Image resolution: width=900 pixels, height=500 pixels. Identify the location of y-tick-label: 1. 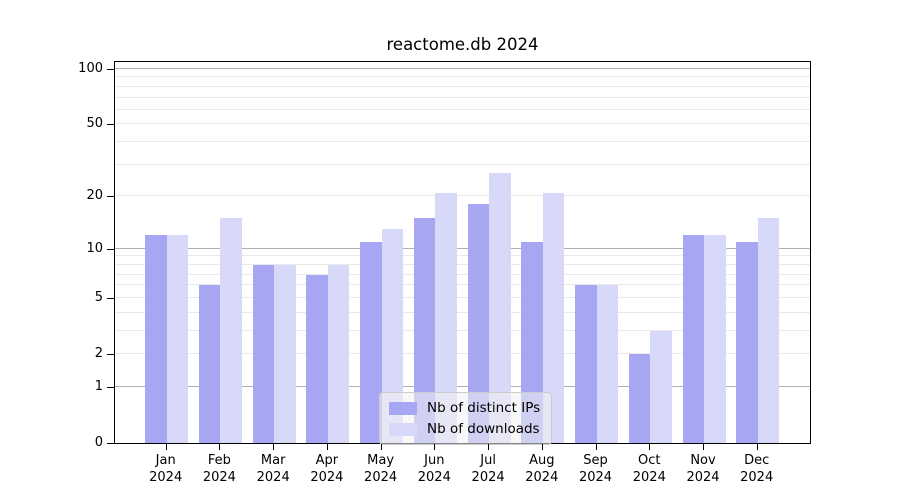
(98, 386).